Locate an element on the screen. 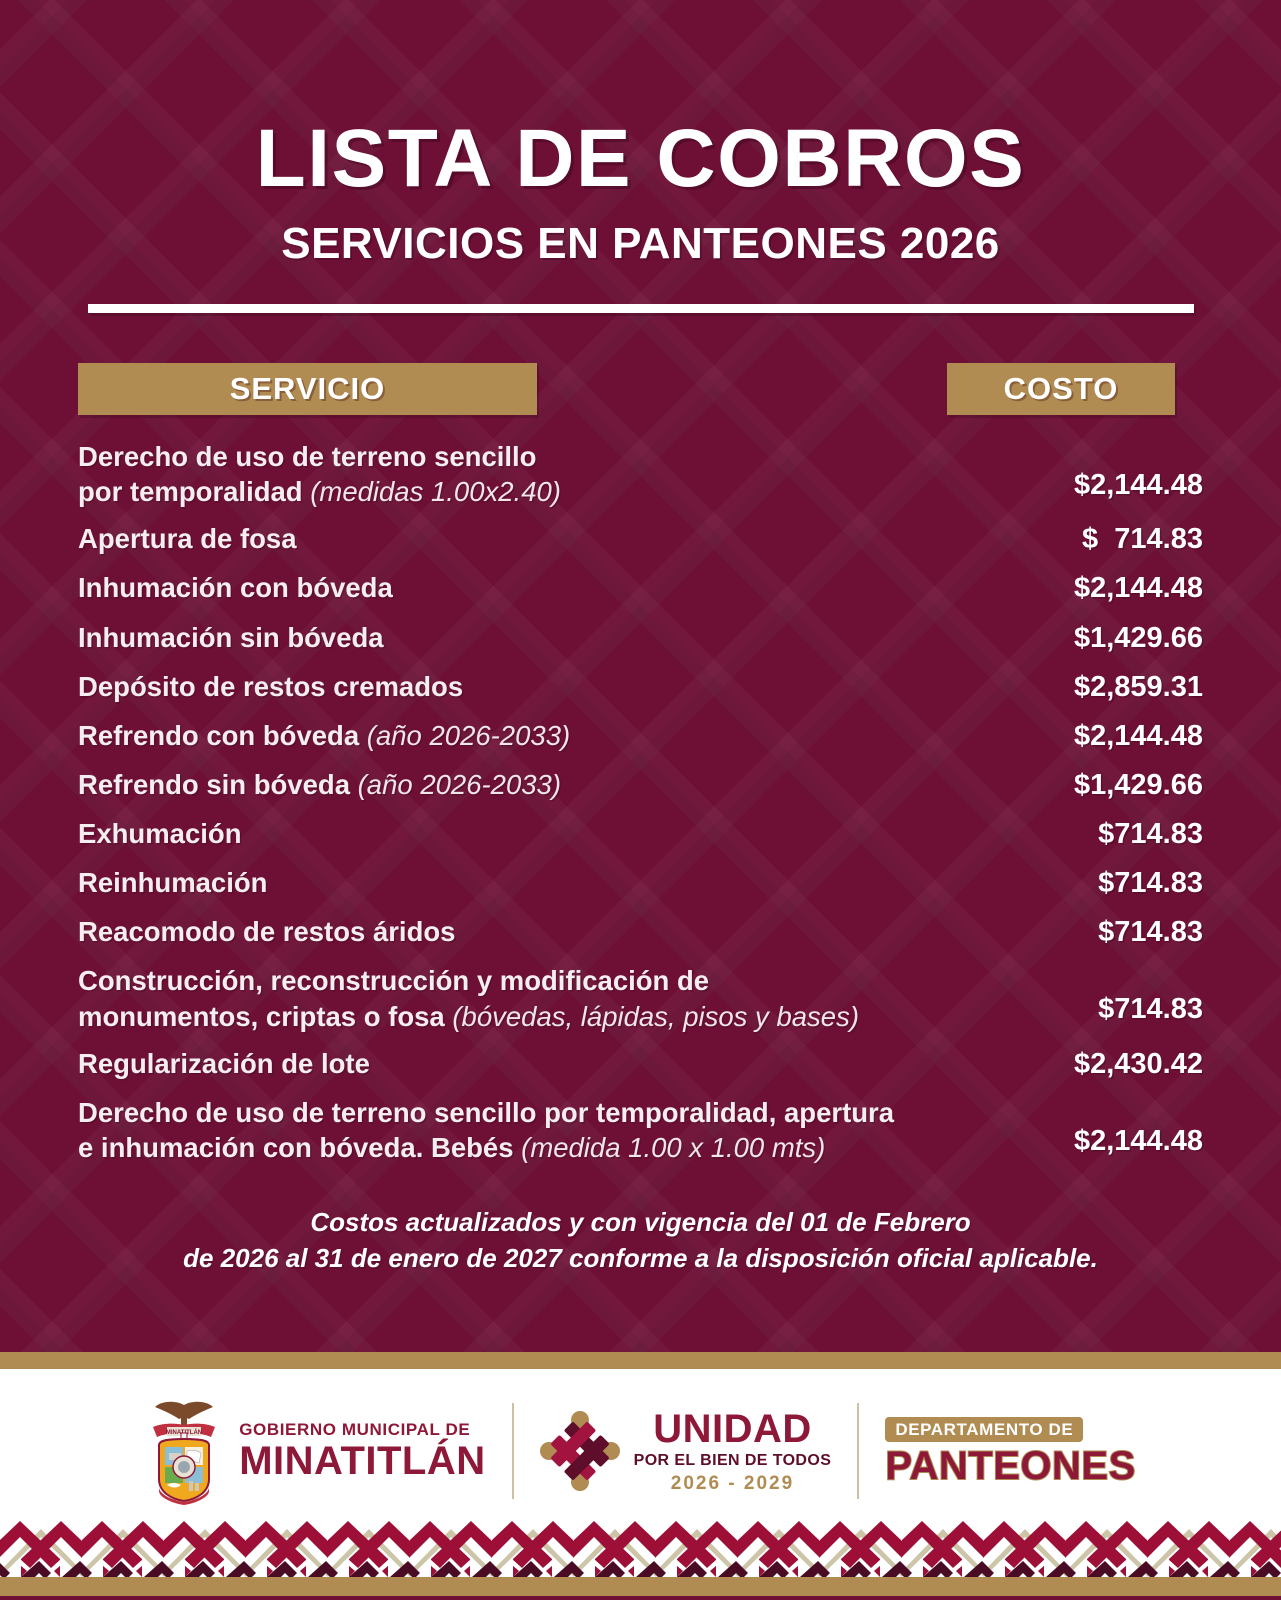 This screenshot has width=1281, height=1600. service-note: (medidas 1.00x2.40) is located at coordinates (435, 492).